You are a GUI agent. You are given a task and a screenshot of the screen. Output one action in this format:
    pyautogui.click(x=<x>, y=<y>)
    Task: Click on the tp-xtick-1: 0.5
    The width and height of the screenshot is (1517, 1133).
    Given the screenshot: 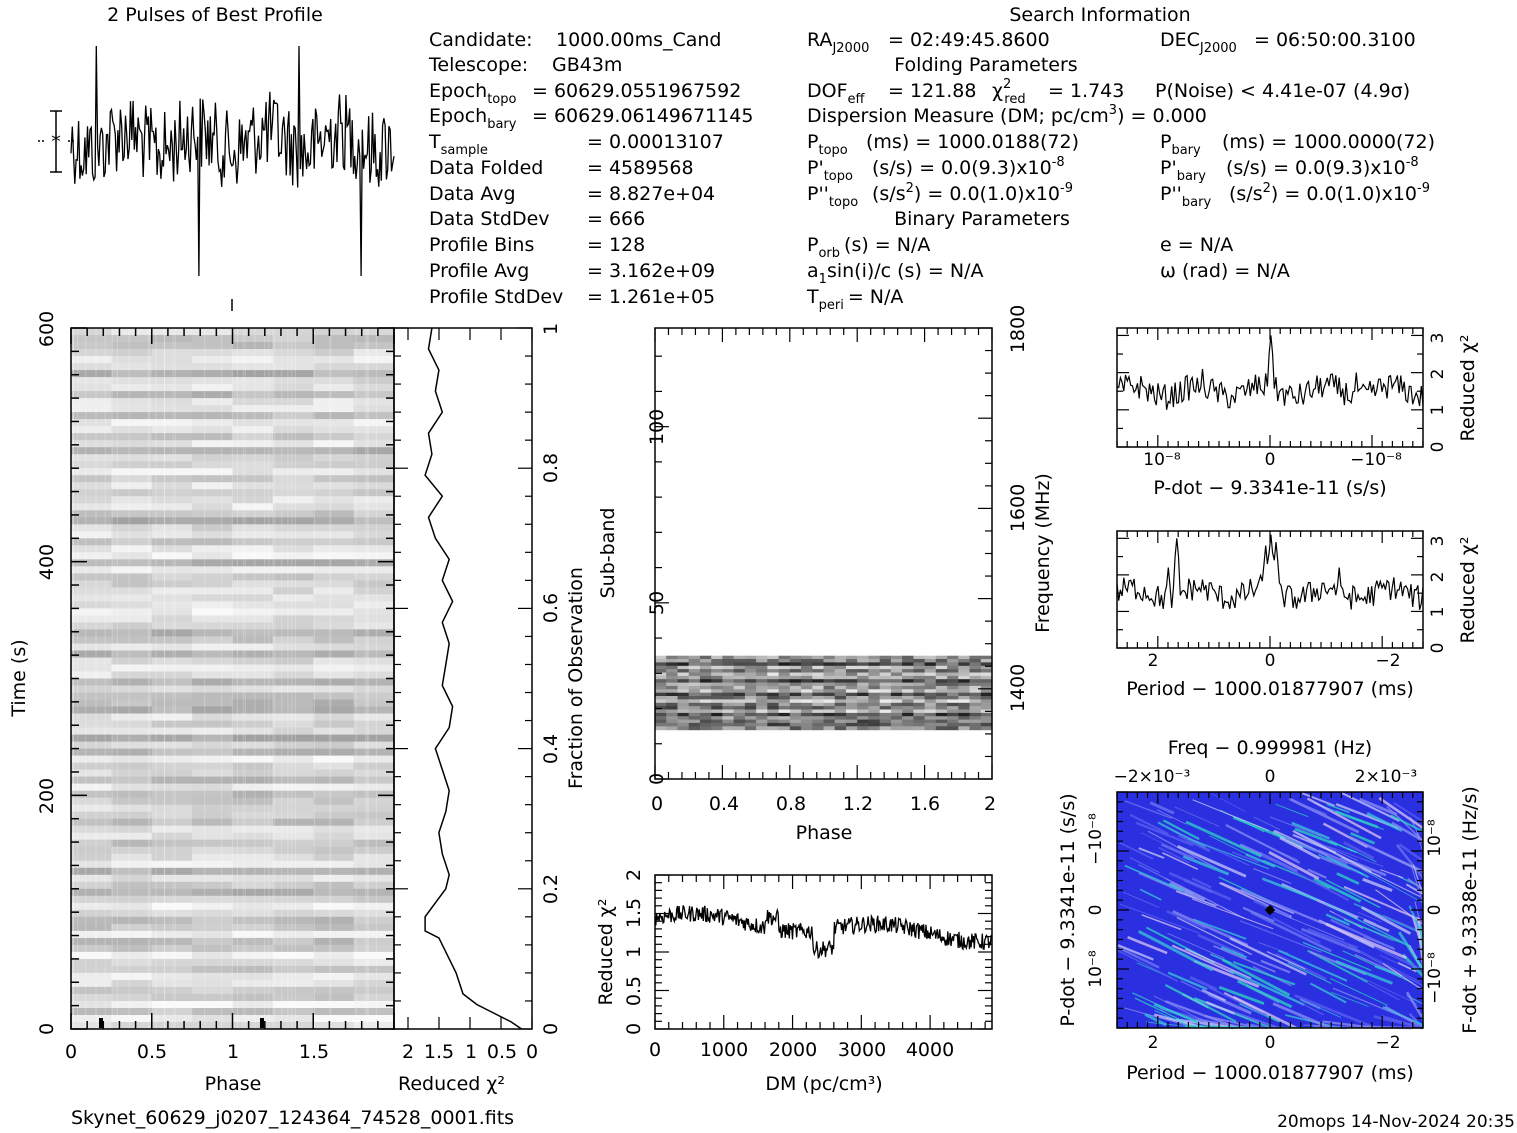 What is the action you would take?
    pyautogui.click(x=152, y=1052)
    